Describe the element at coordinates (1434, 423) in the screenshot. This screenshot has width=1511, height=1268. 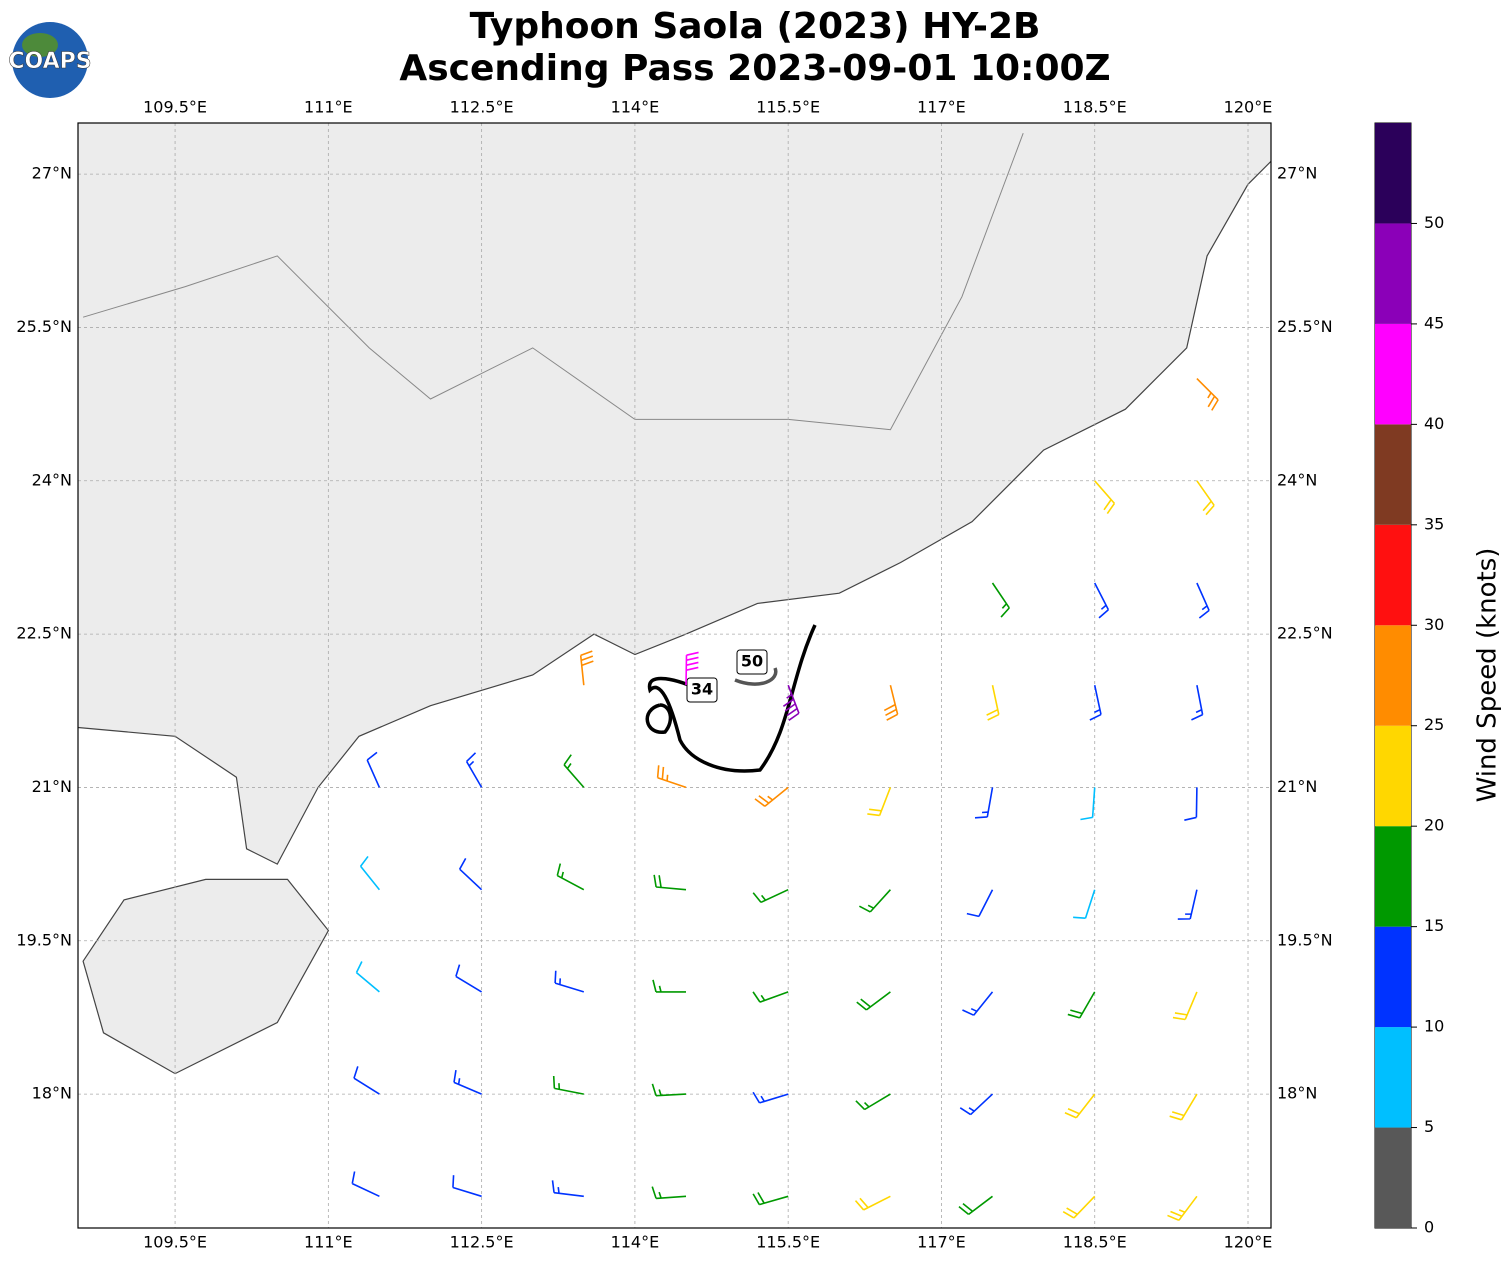
I see `colorbar-tick-label: 40` at that location.